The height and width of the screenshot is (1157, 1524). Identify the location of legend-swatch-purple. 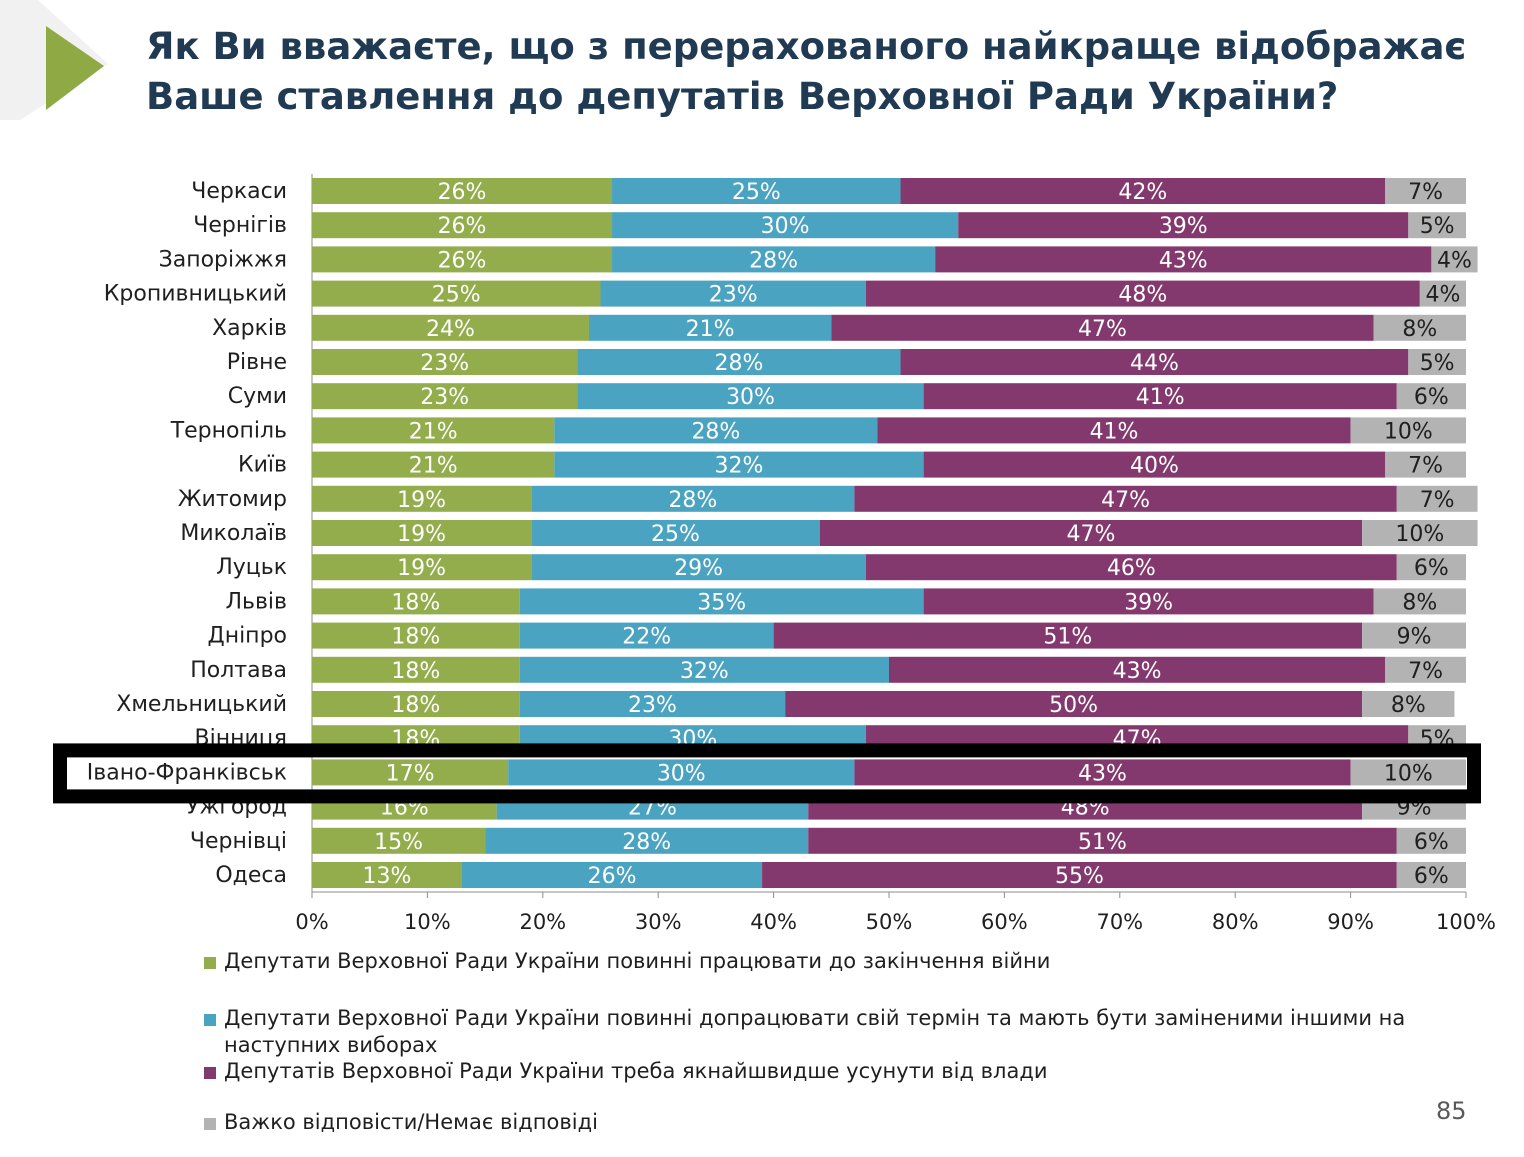
(210, 1073).